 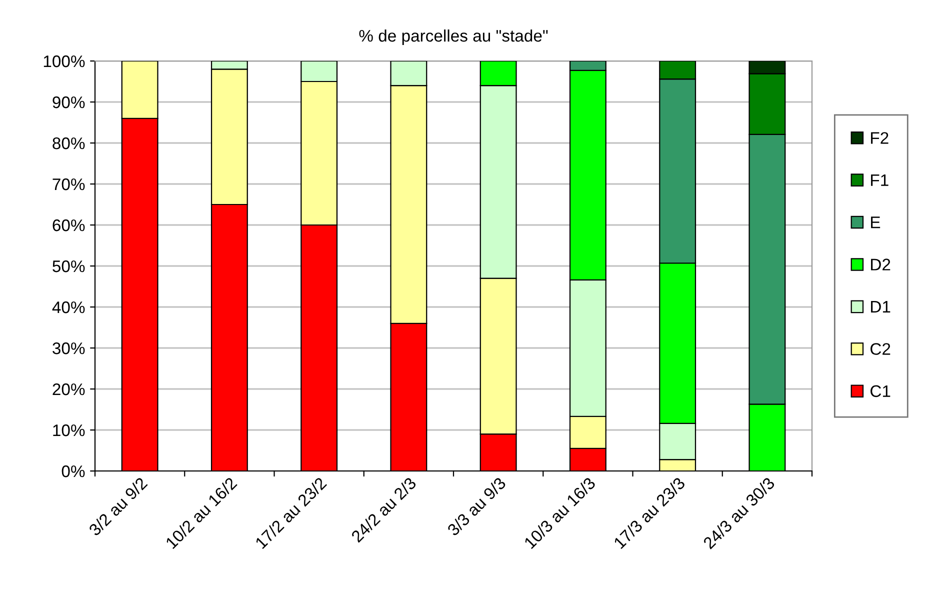 What do you see at coordinates (875, 222) in the screenshot?
I see `legend-label: E` at bounding box center [875, 222].